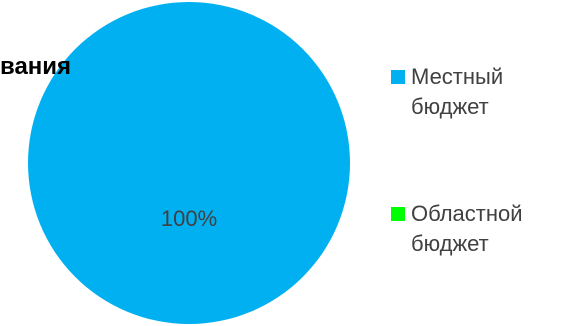 This screenshot has height=326, width=575. What do you see at coordinates (398, 77) in the screenshot?
I see `legend-swatch-local-budget` at bounding box center [398, 77].